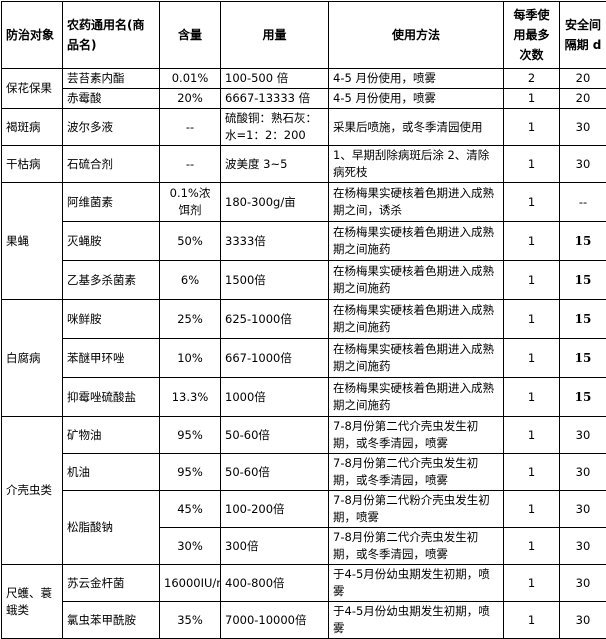 Image resolution: width=606 pixels, height=639 pixels. I want to click on dose-cell: 6667-13333 倍, so click(275, 99).